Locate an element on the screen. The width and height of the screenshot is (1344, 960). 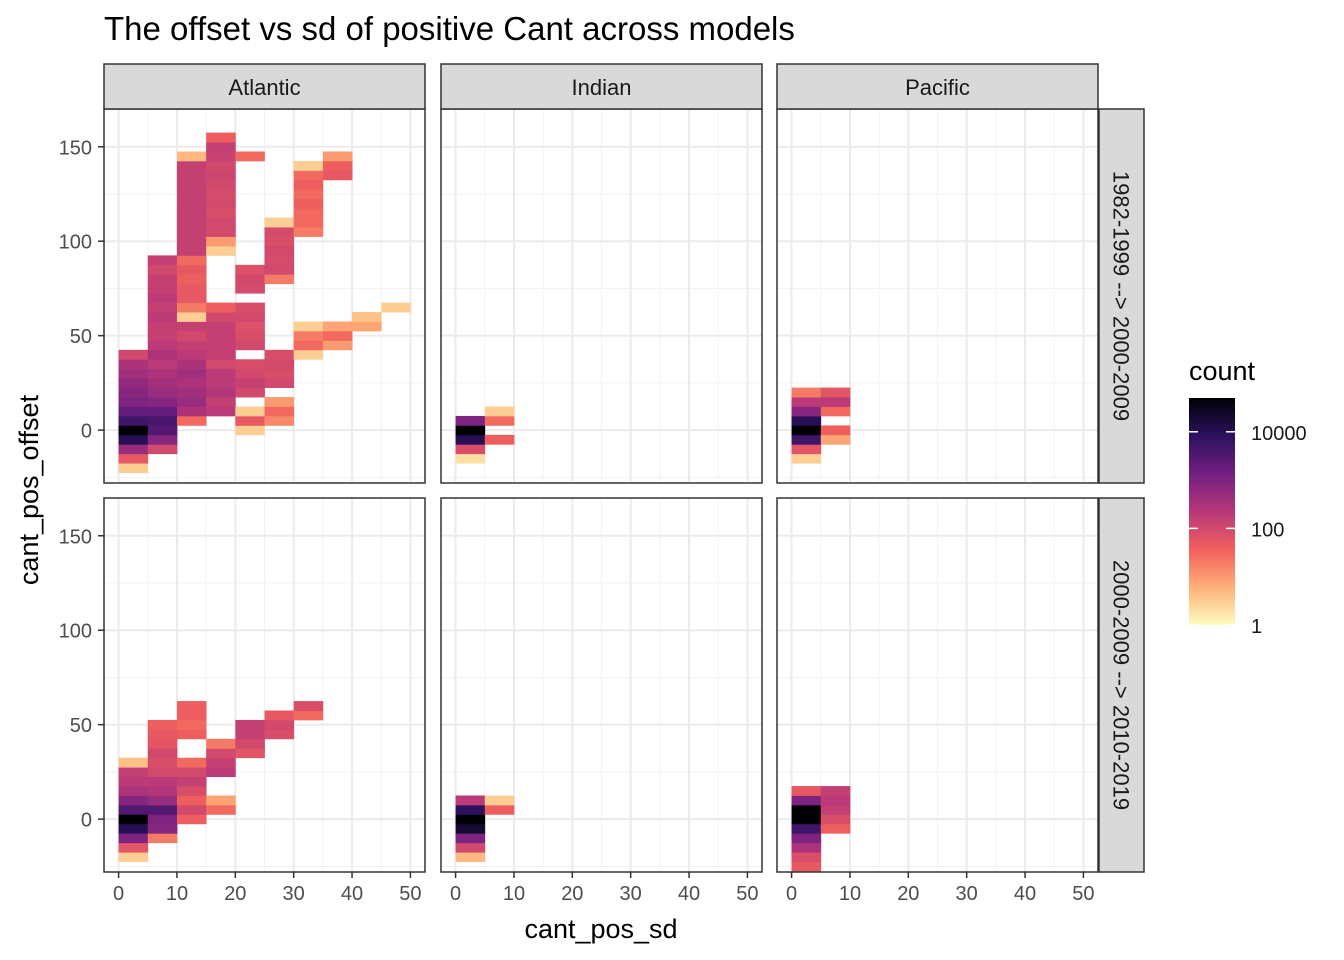
row-strip-label: 2000-2009 --> 2010-2019 is located at coordinates (1121, 685).